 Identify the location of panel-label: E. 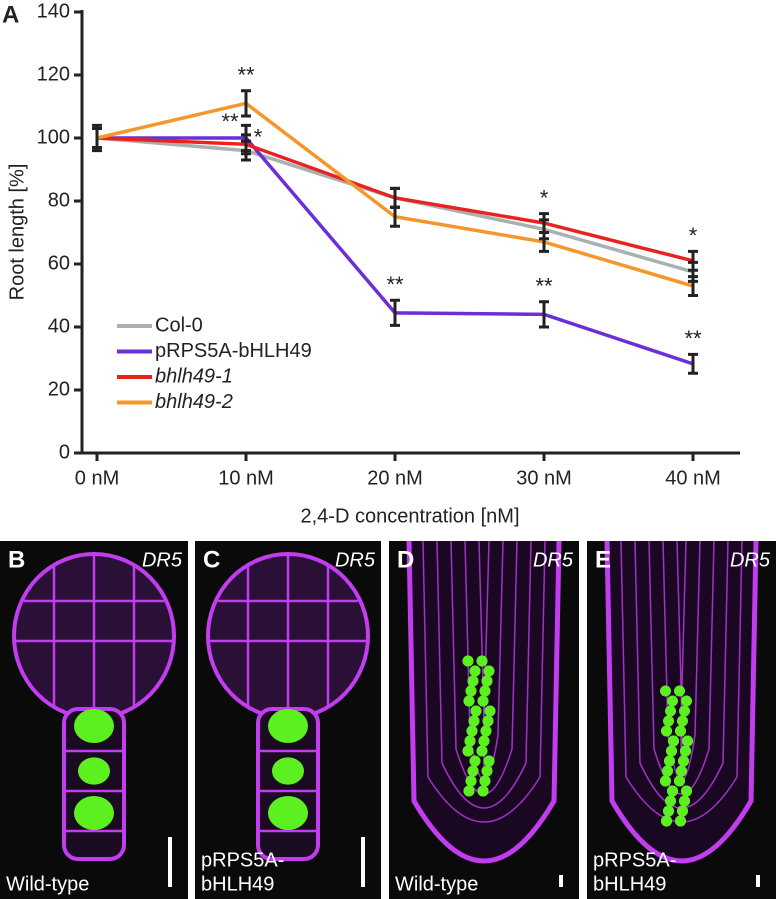
(603, 559).